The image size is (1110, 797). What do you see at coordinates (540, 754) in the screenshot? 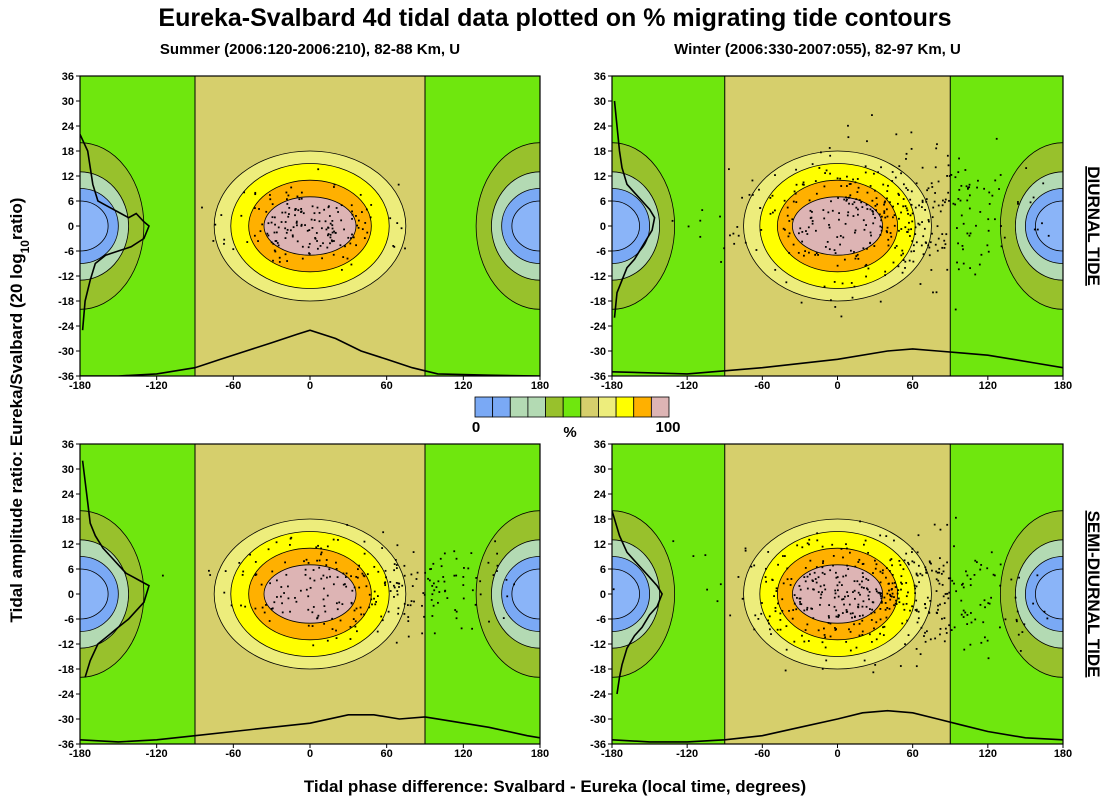
I see `x-tick-label: 180` at bounding box center [540, 754].